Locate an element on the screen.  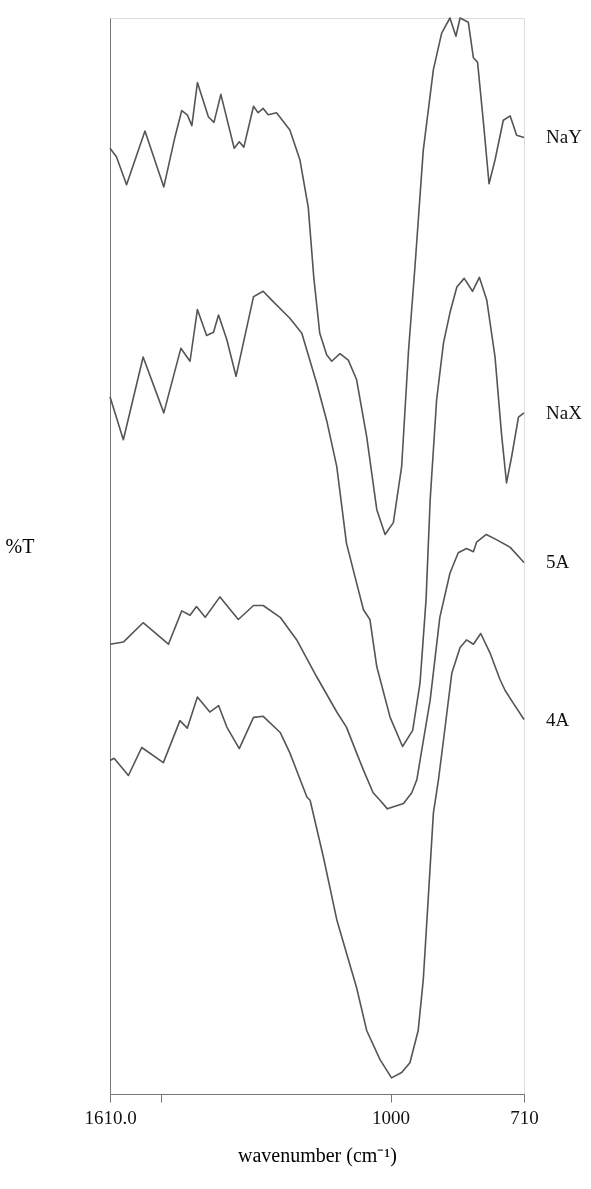
x-axis-title: wavenumber (cm⁻¹) is located at coordinates (317, 1155).